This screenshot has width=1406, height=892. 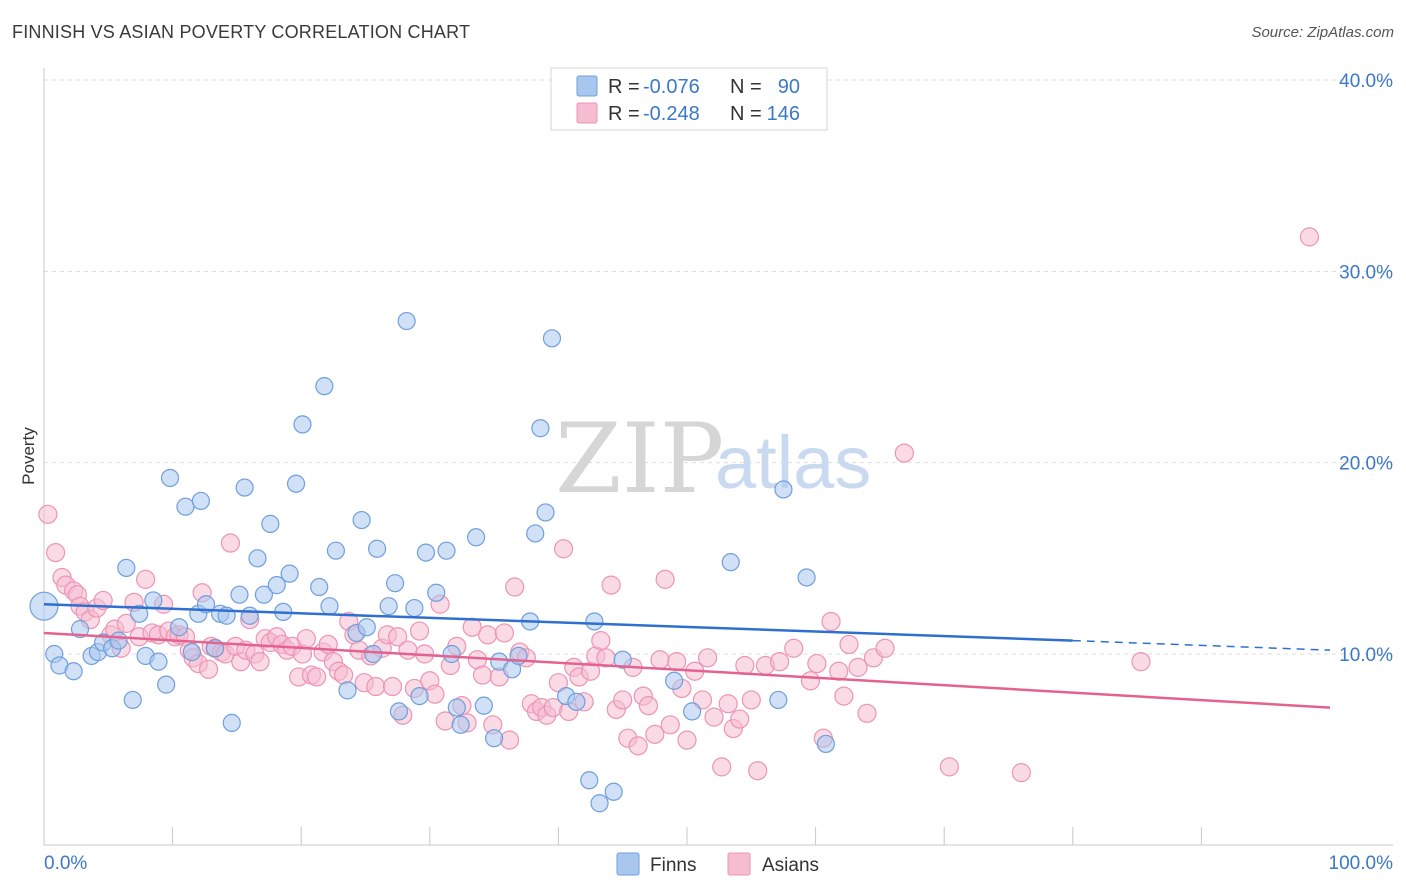 I want to click on bottom-legend-swatch-finns, so click(x=628, y=864).